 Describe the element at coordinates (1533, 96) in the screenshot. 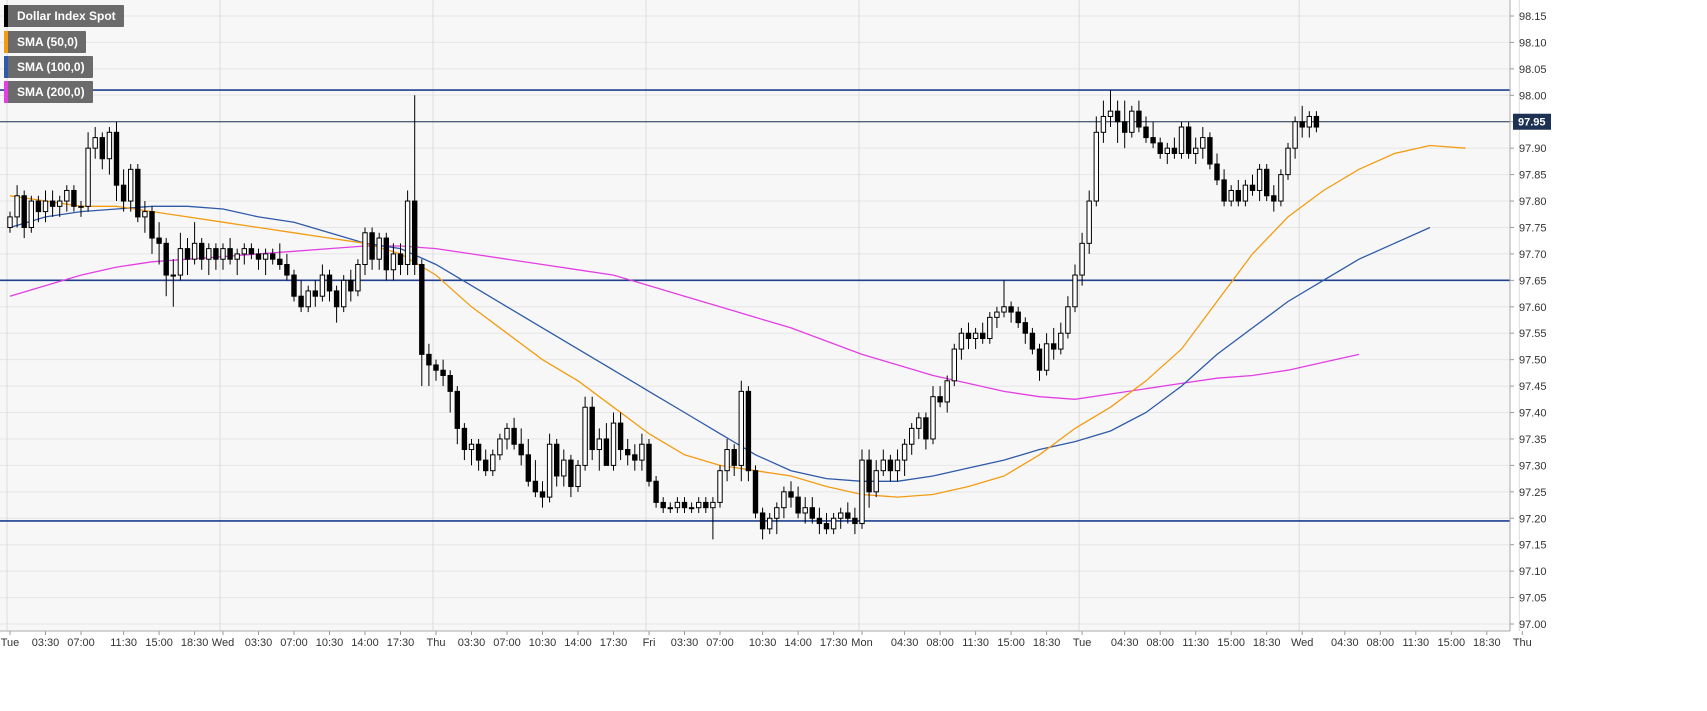

I see `y-tick-label: 98.00` at that location.